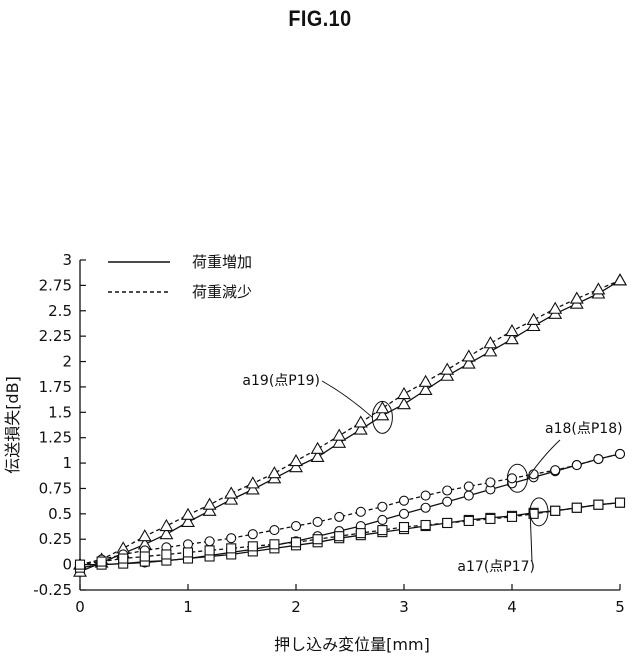 The image size is (640, 660). Describe the element at coordinates (55, 336) in the screenshot. I see `y-tick-label: 2.25` at that location.